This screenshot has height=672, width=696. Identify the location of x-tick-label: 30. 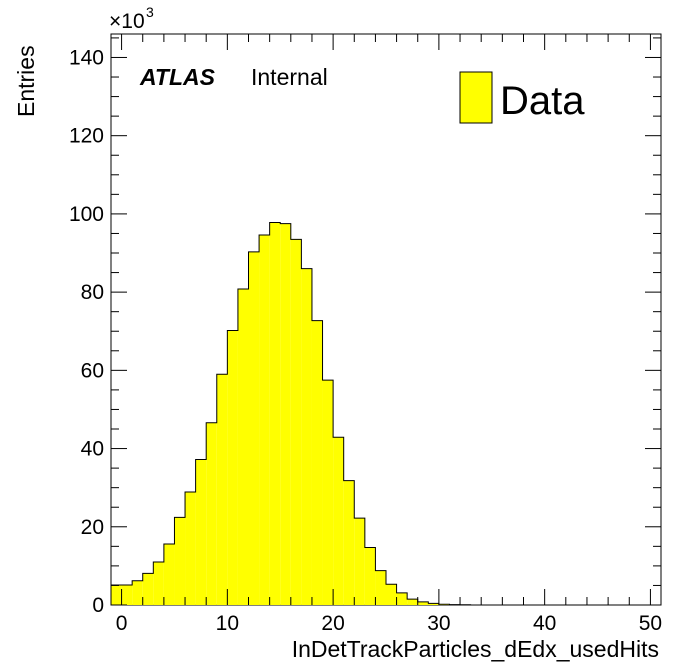
(438, 623).